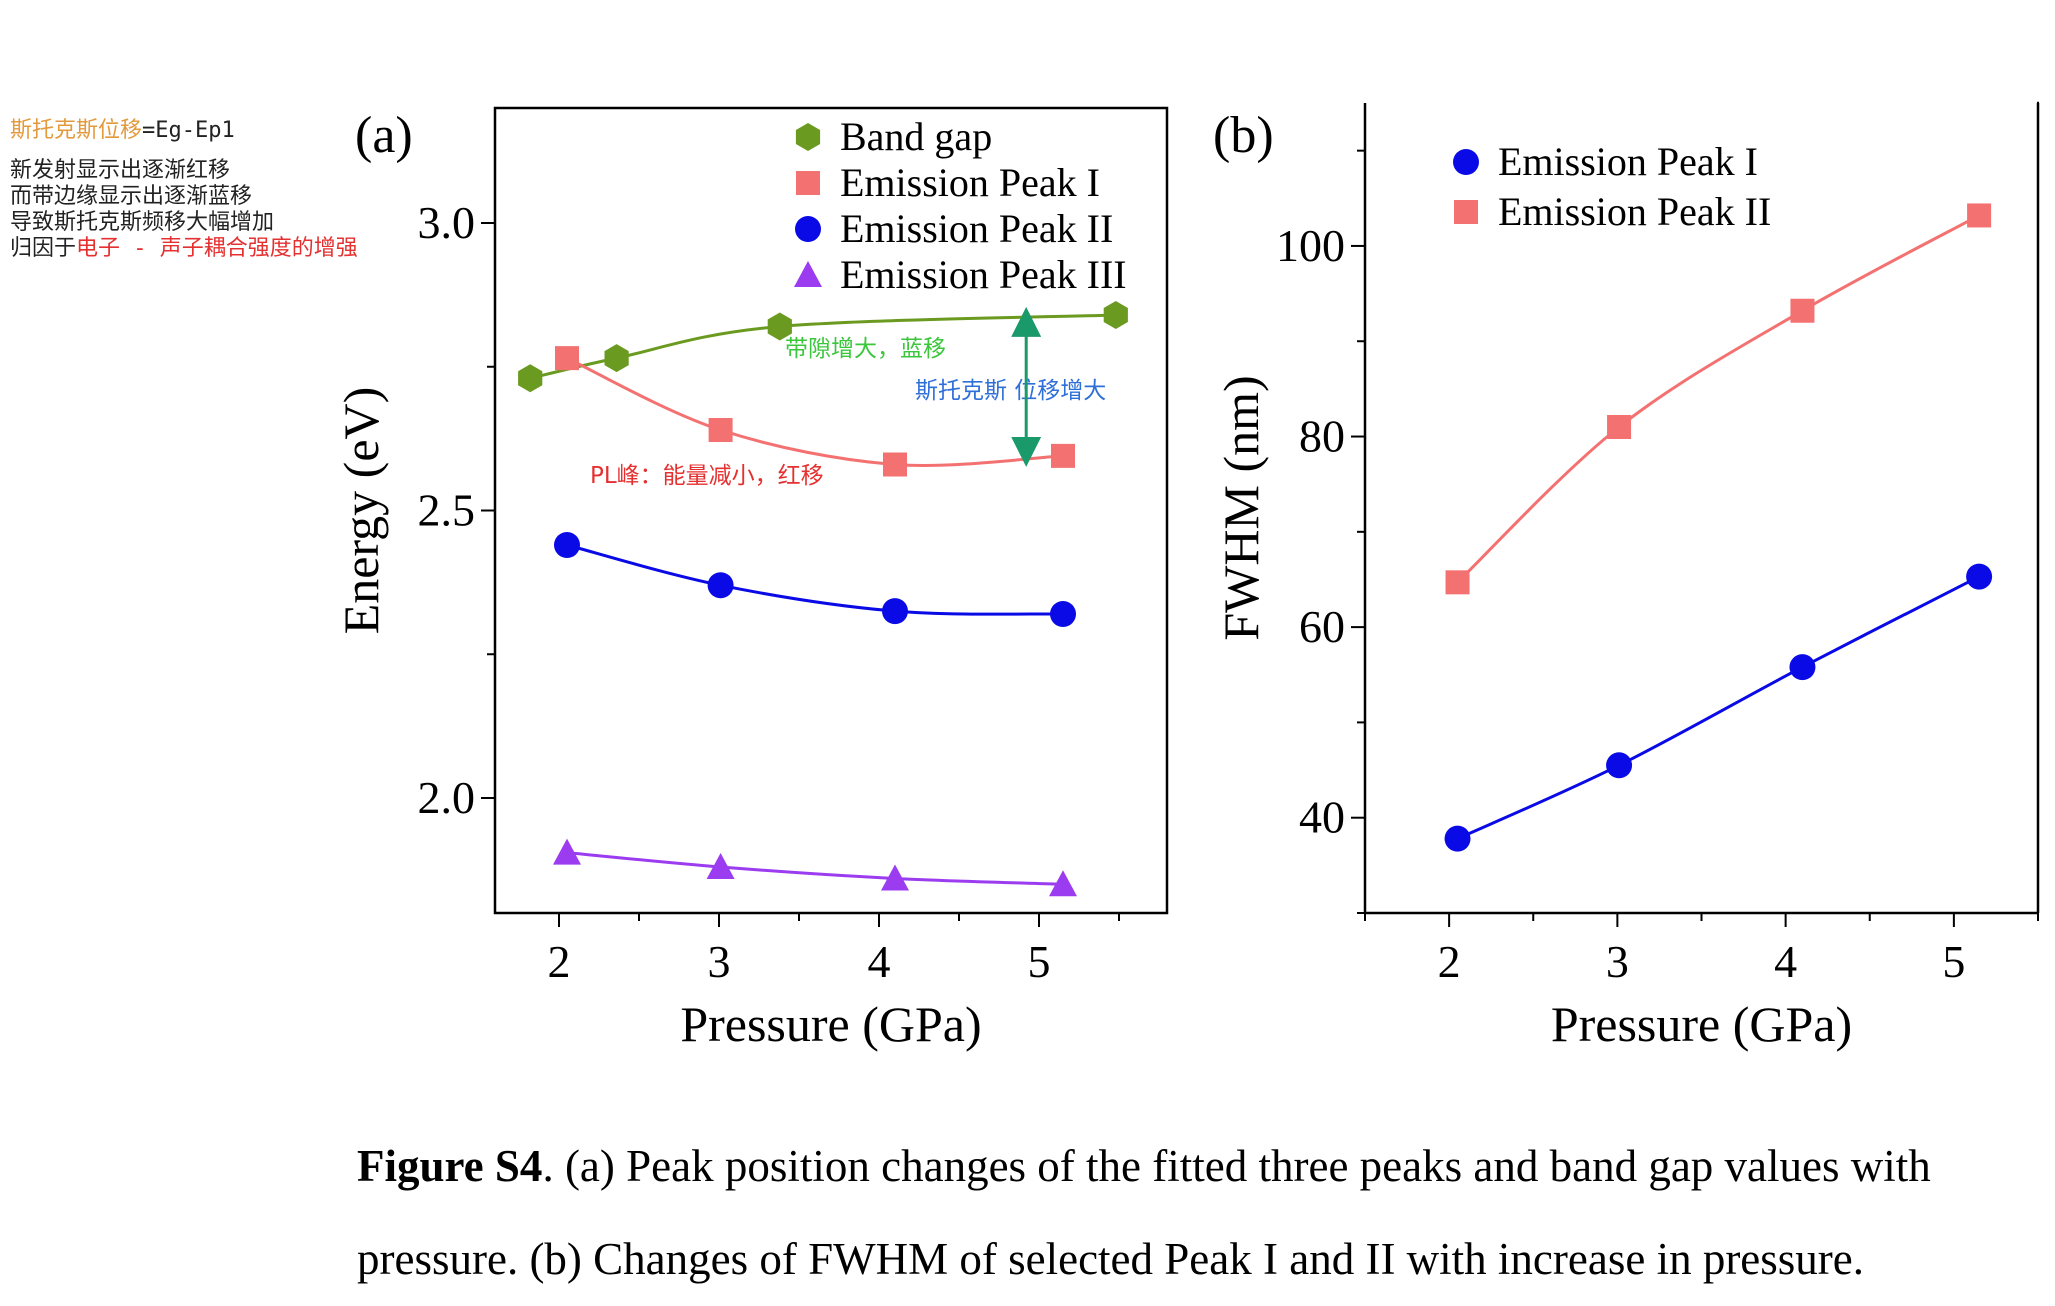  I want to click on note-line-4: 导致斯托克斯频移大幅增加, so click(142, 222).